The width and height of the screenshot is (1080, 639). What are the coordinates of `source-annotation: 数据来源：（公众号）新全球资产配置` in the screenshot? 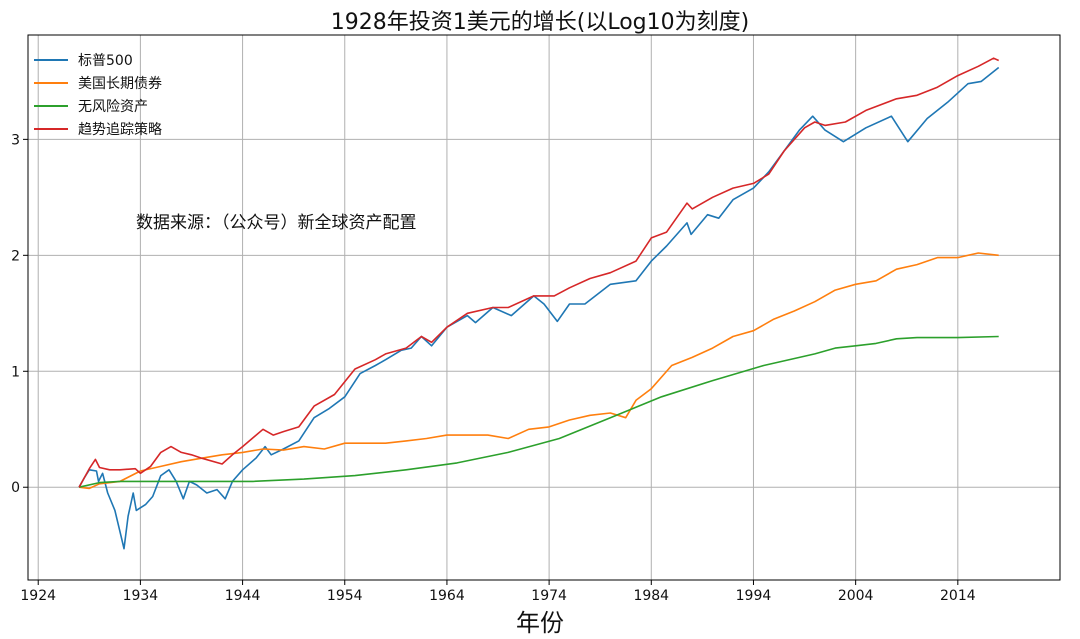 It's located at (276, 223).